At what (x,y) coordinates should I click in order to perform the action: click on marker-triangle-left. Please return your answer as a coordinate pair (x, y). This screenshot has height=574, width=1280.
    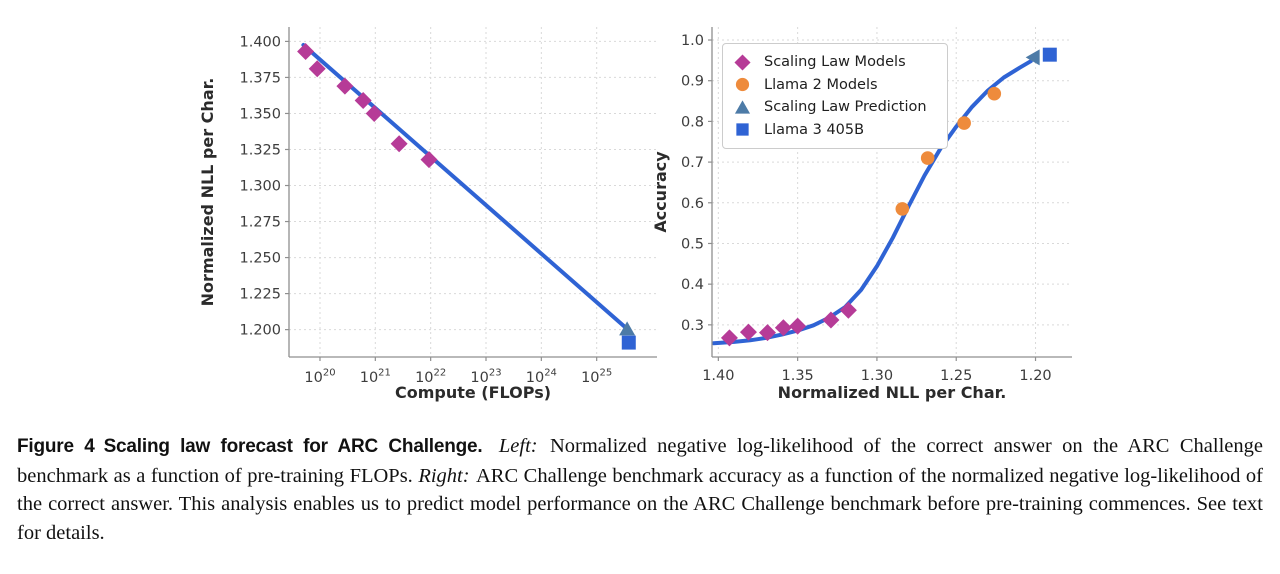
    Looking at the image, I should click on (1032, 57).